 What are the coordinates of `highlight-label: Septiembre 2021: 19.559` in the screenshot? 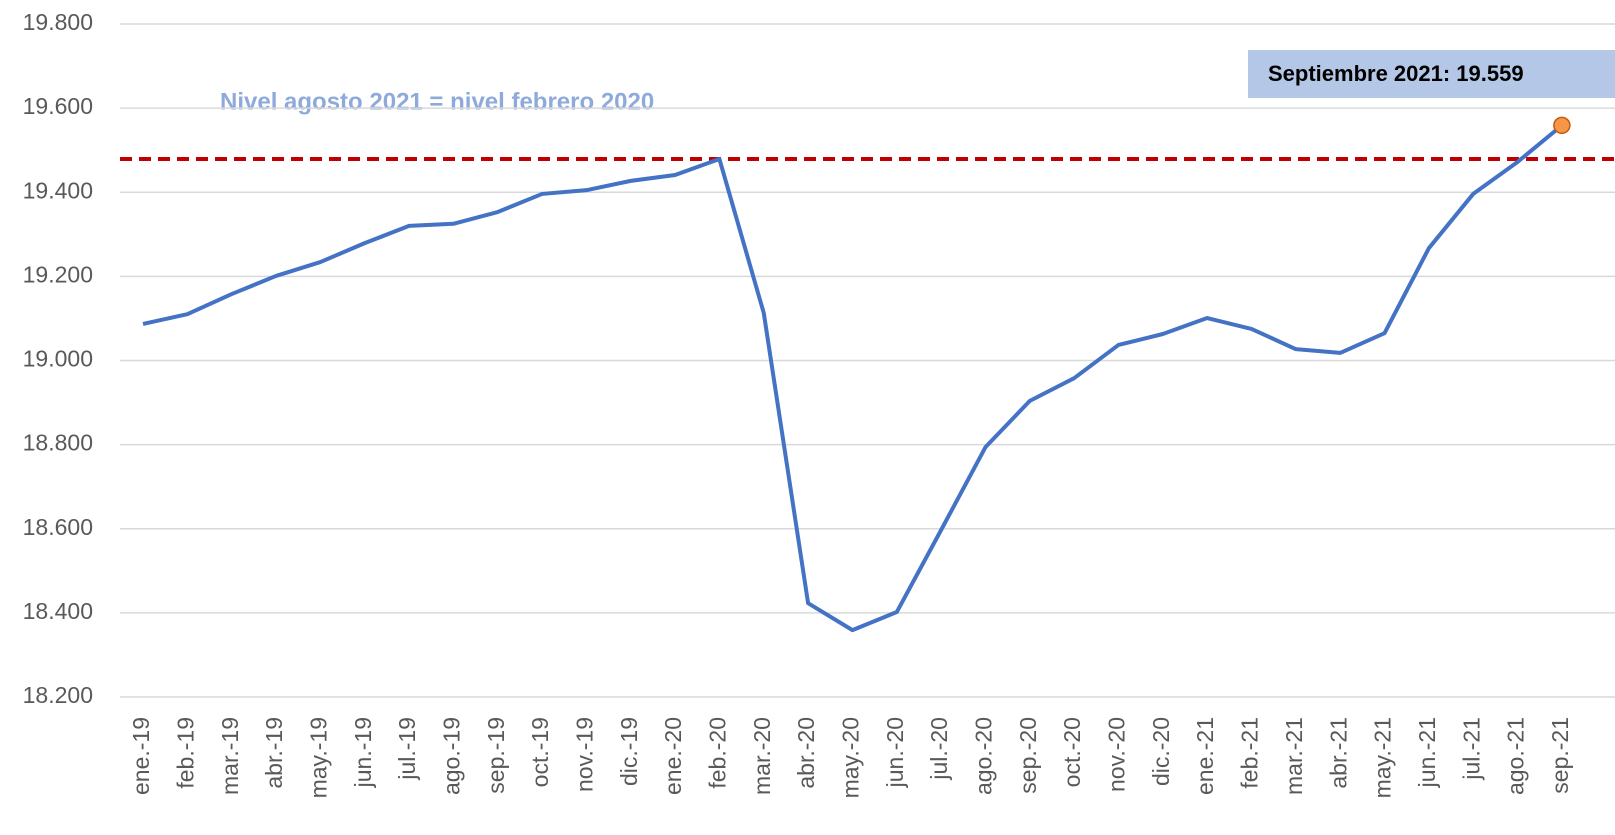 It's located at (1396, 73).